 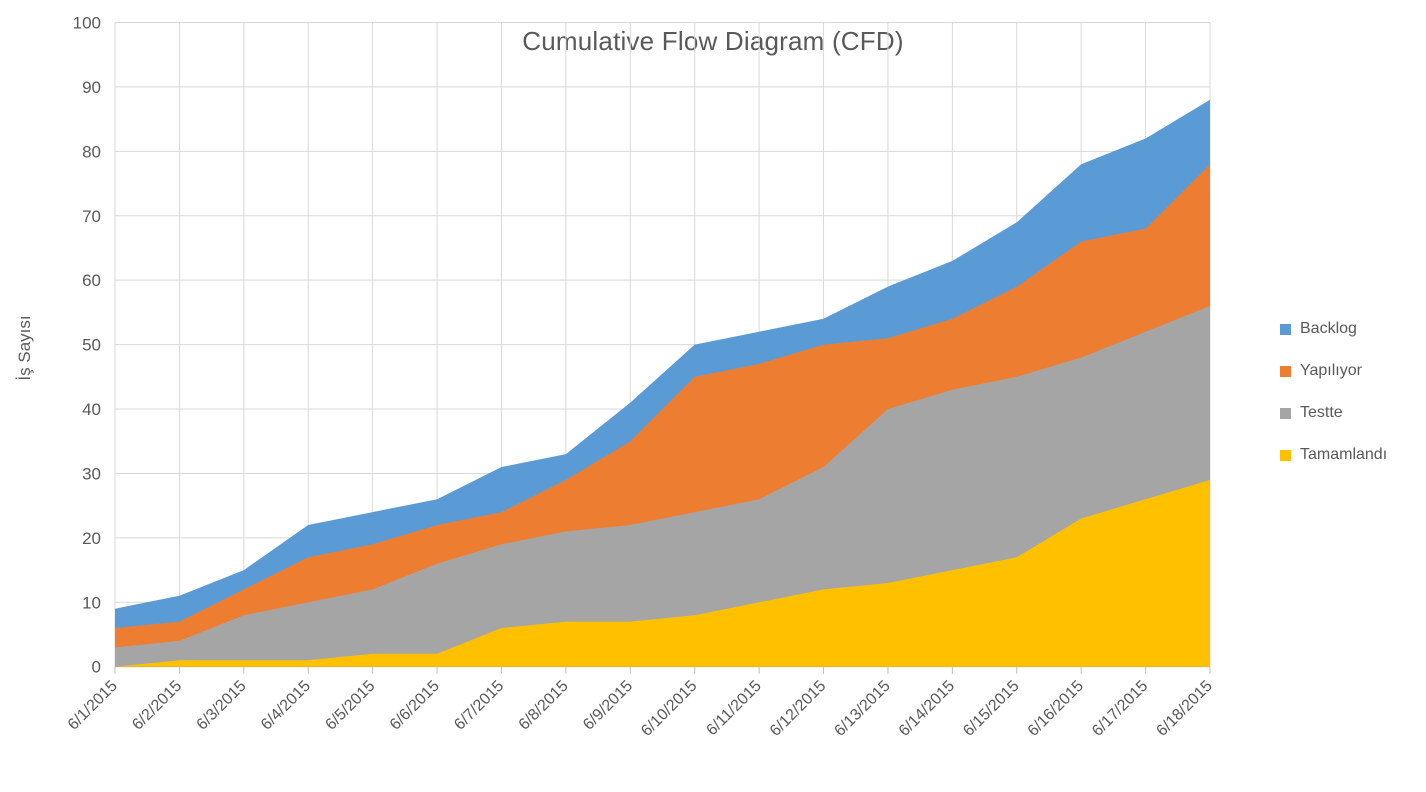 I want to click on y-tick-label: 10, so click(x=91, y=602).